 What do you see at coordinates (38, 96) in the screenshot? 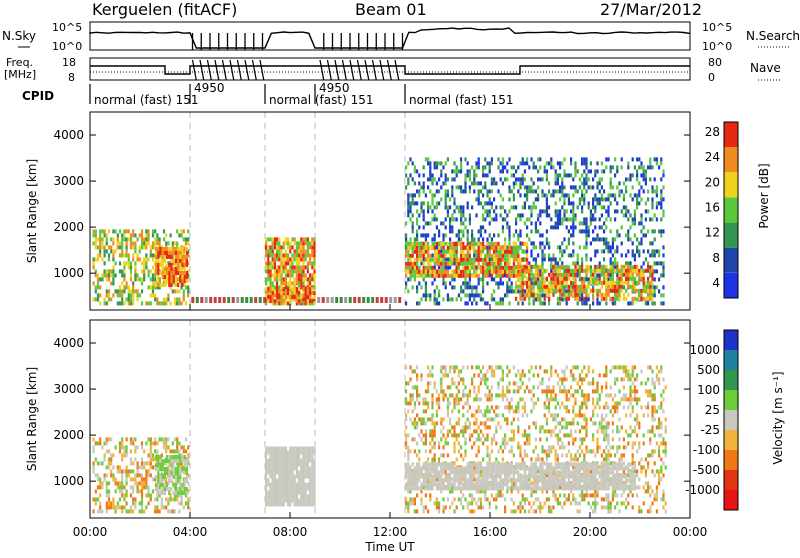
I see `cpid-label: CPID` at bounding box center [38, 96].